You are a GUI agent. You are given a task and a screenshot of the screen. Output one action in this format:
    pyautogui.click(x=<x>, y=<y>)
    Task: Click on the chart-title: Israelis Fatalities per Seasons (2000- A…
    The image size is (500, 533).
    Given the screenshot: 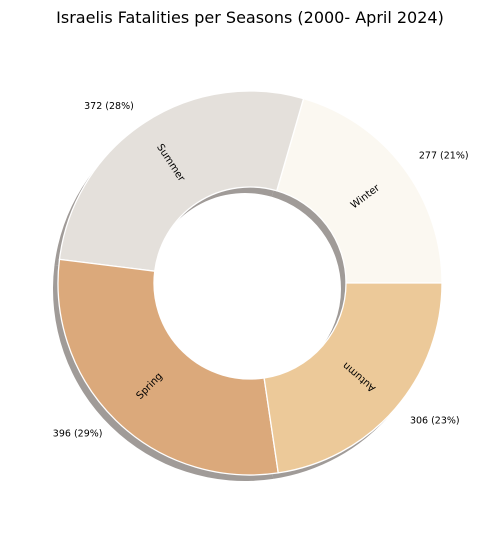 What is the action you would take?
    pyautogui.click(x=250, y=17)
    